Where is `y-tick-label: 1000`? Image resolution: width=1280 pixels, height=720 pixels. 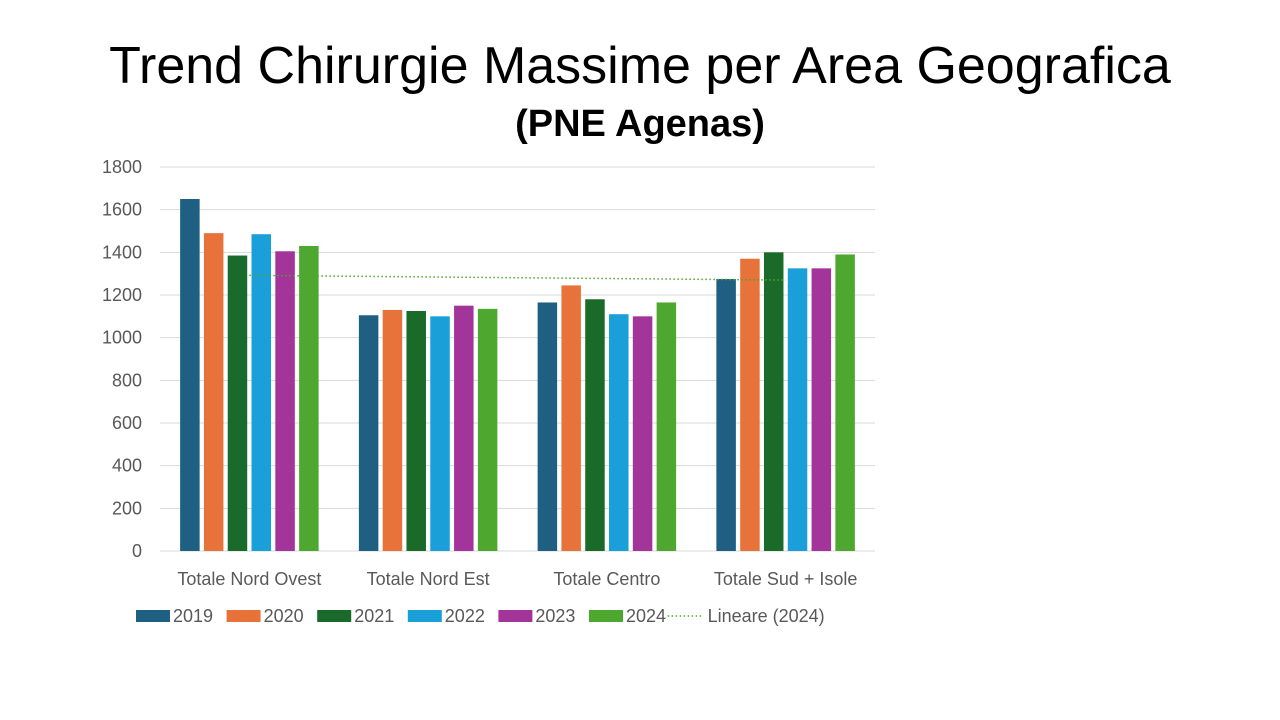
y-tick-label: 1000 is located at coordinates (122, 338).